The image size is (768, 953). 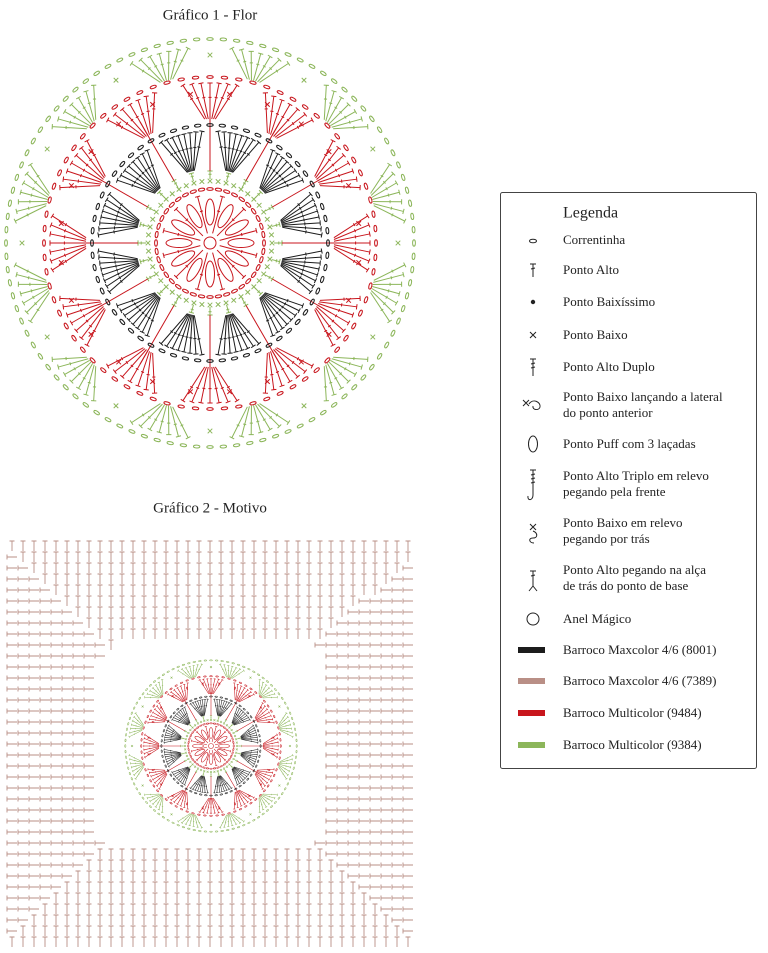 I want to click on legend-label: pegando por trás, so click(x=606, y=538).